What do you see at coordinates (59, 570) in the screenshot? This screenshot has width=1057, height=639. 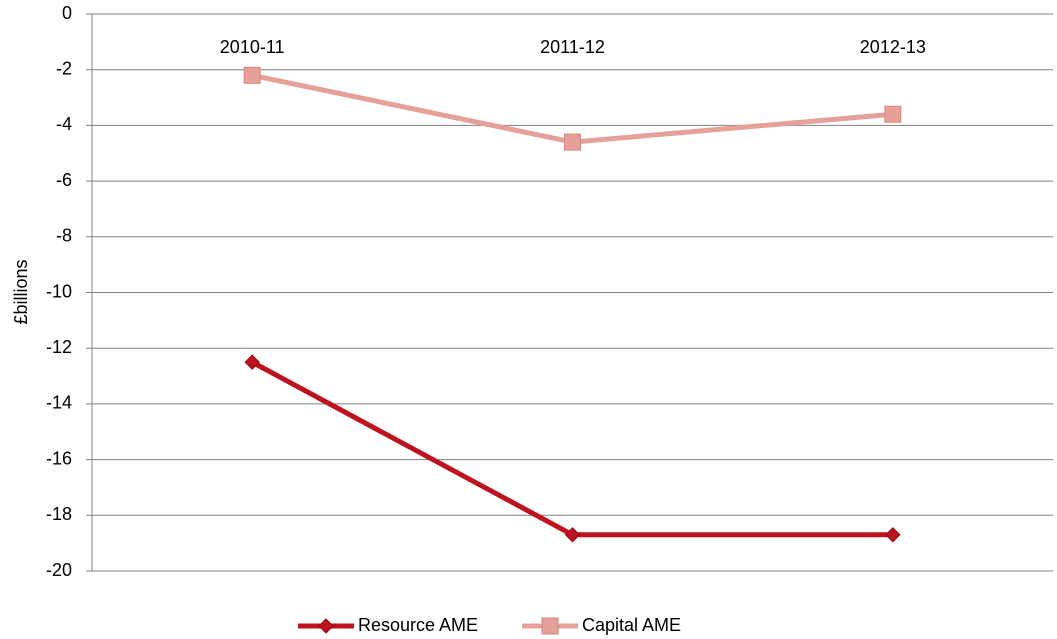 I see `y-tick-label: -20` at bounding box center [59, 570].